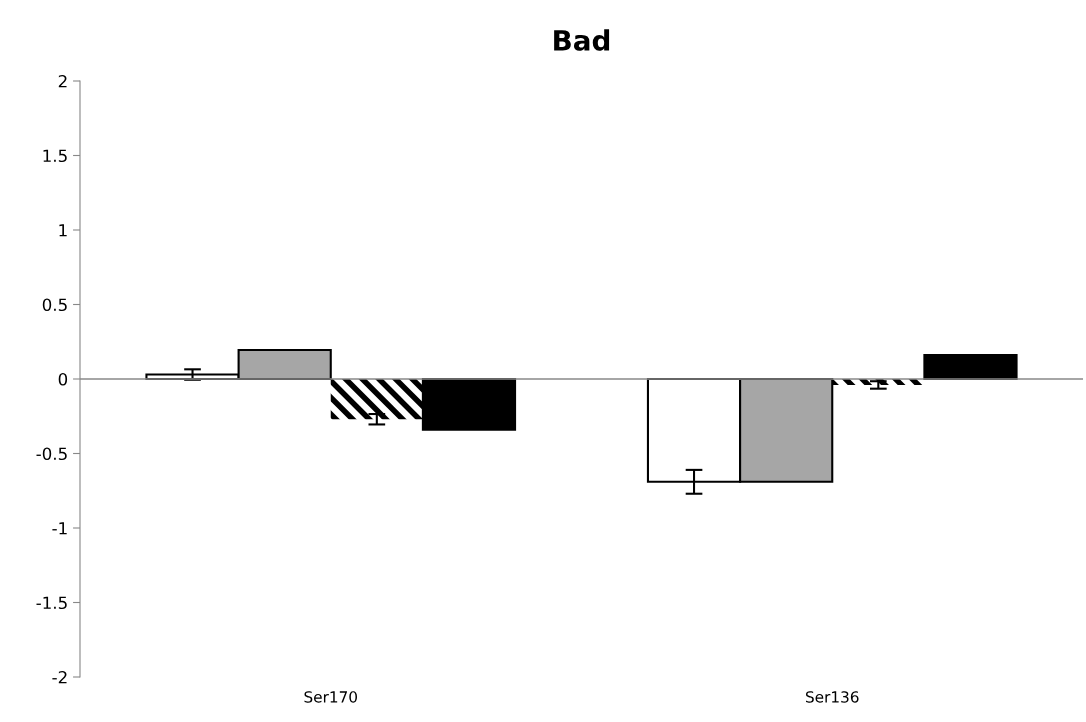  I want to click on x-tick-label: Ser170, so click(330, 697).